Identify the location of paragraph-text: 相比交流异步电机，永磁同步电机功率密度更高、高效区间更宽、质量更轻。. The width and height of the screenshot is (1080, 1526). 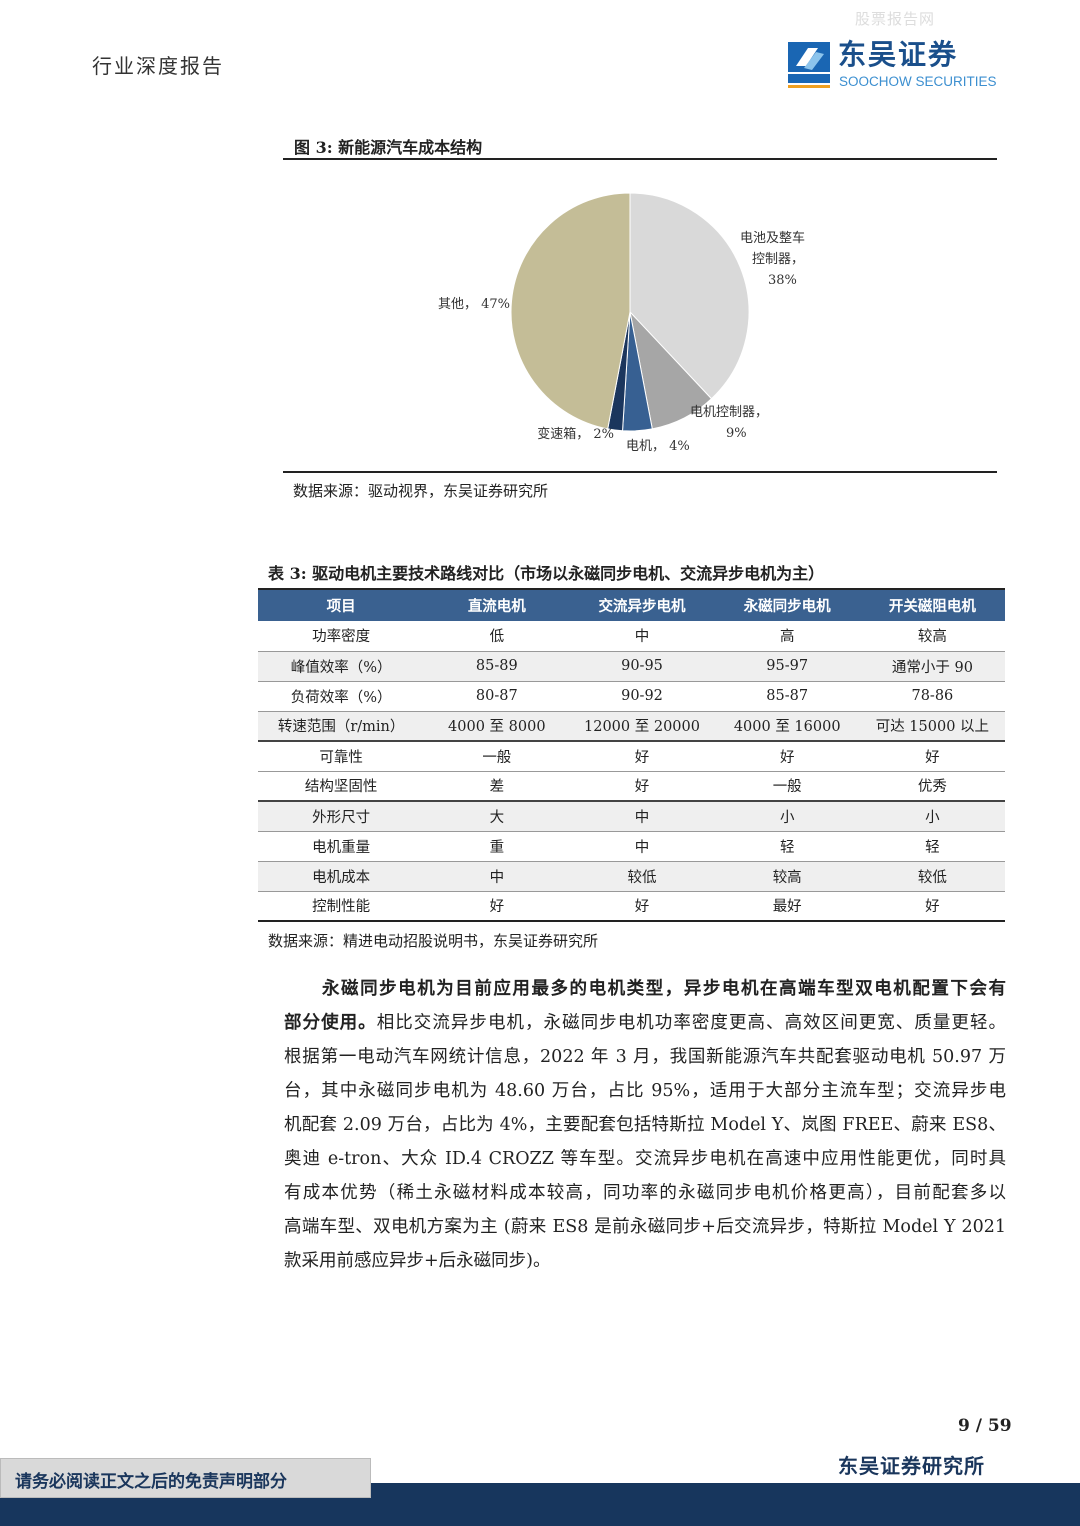
(691, 1023).